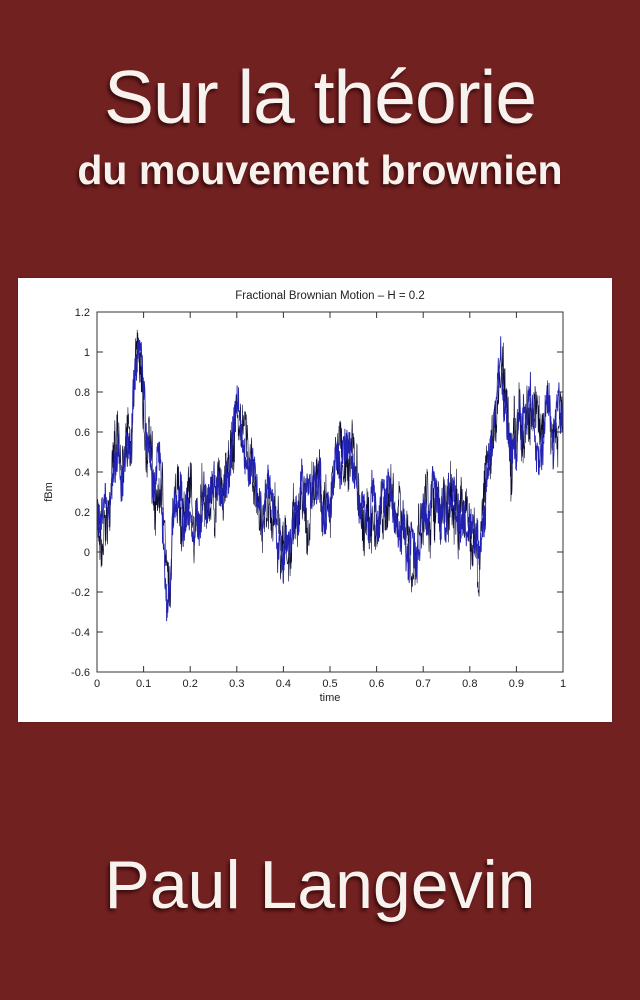 Image resolution: width=640 pixels, height=1000 pixels. What do you see at coordinates (82, 313) in the screenshot?
I see `y-tick-label: 1.2` at bounding box center [82, 313].